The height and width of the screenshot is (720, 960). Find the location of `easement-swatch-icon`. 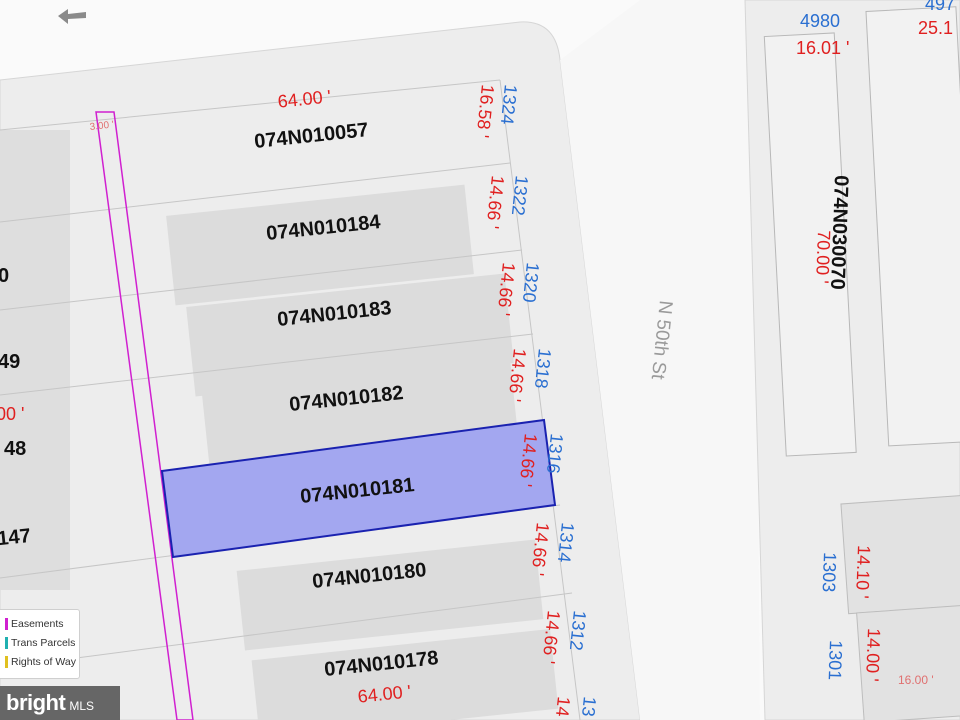

easement-swatch-icon is located at coordinates (6, 623).